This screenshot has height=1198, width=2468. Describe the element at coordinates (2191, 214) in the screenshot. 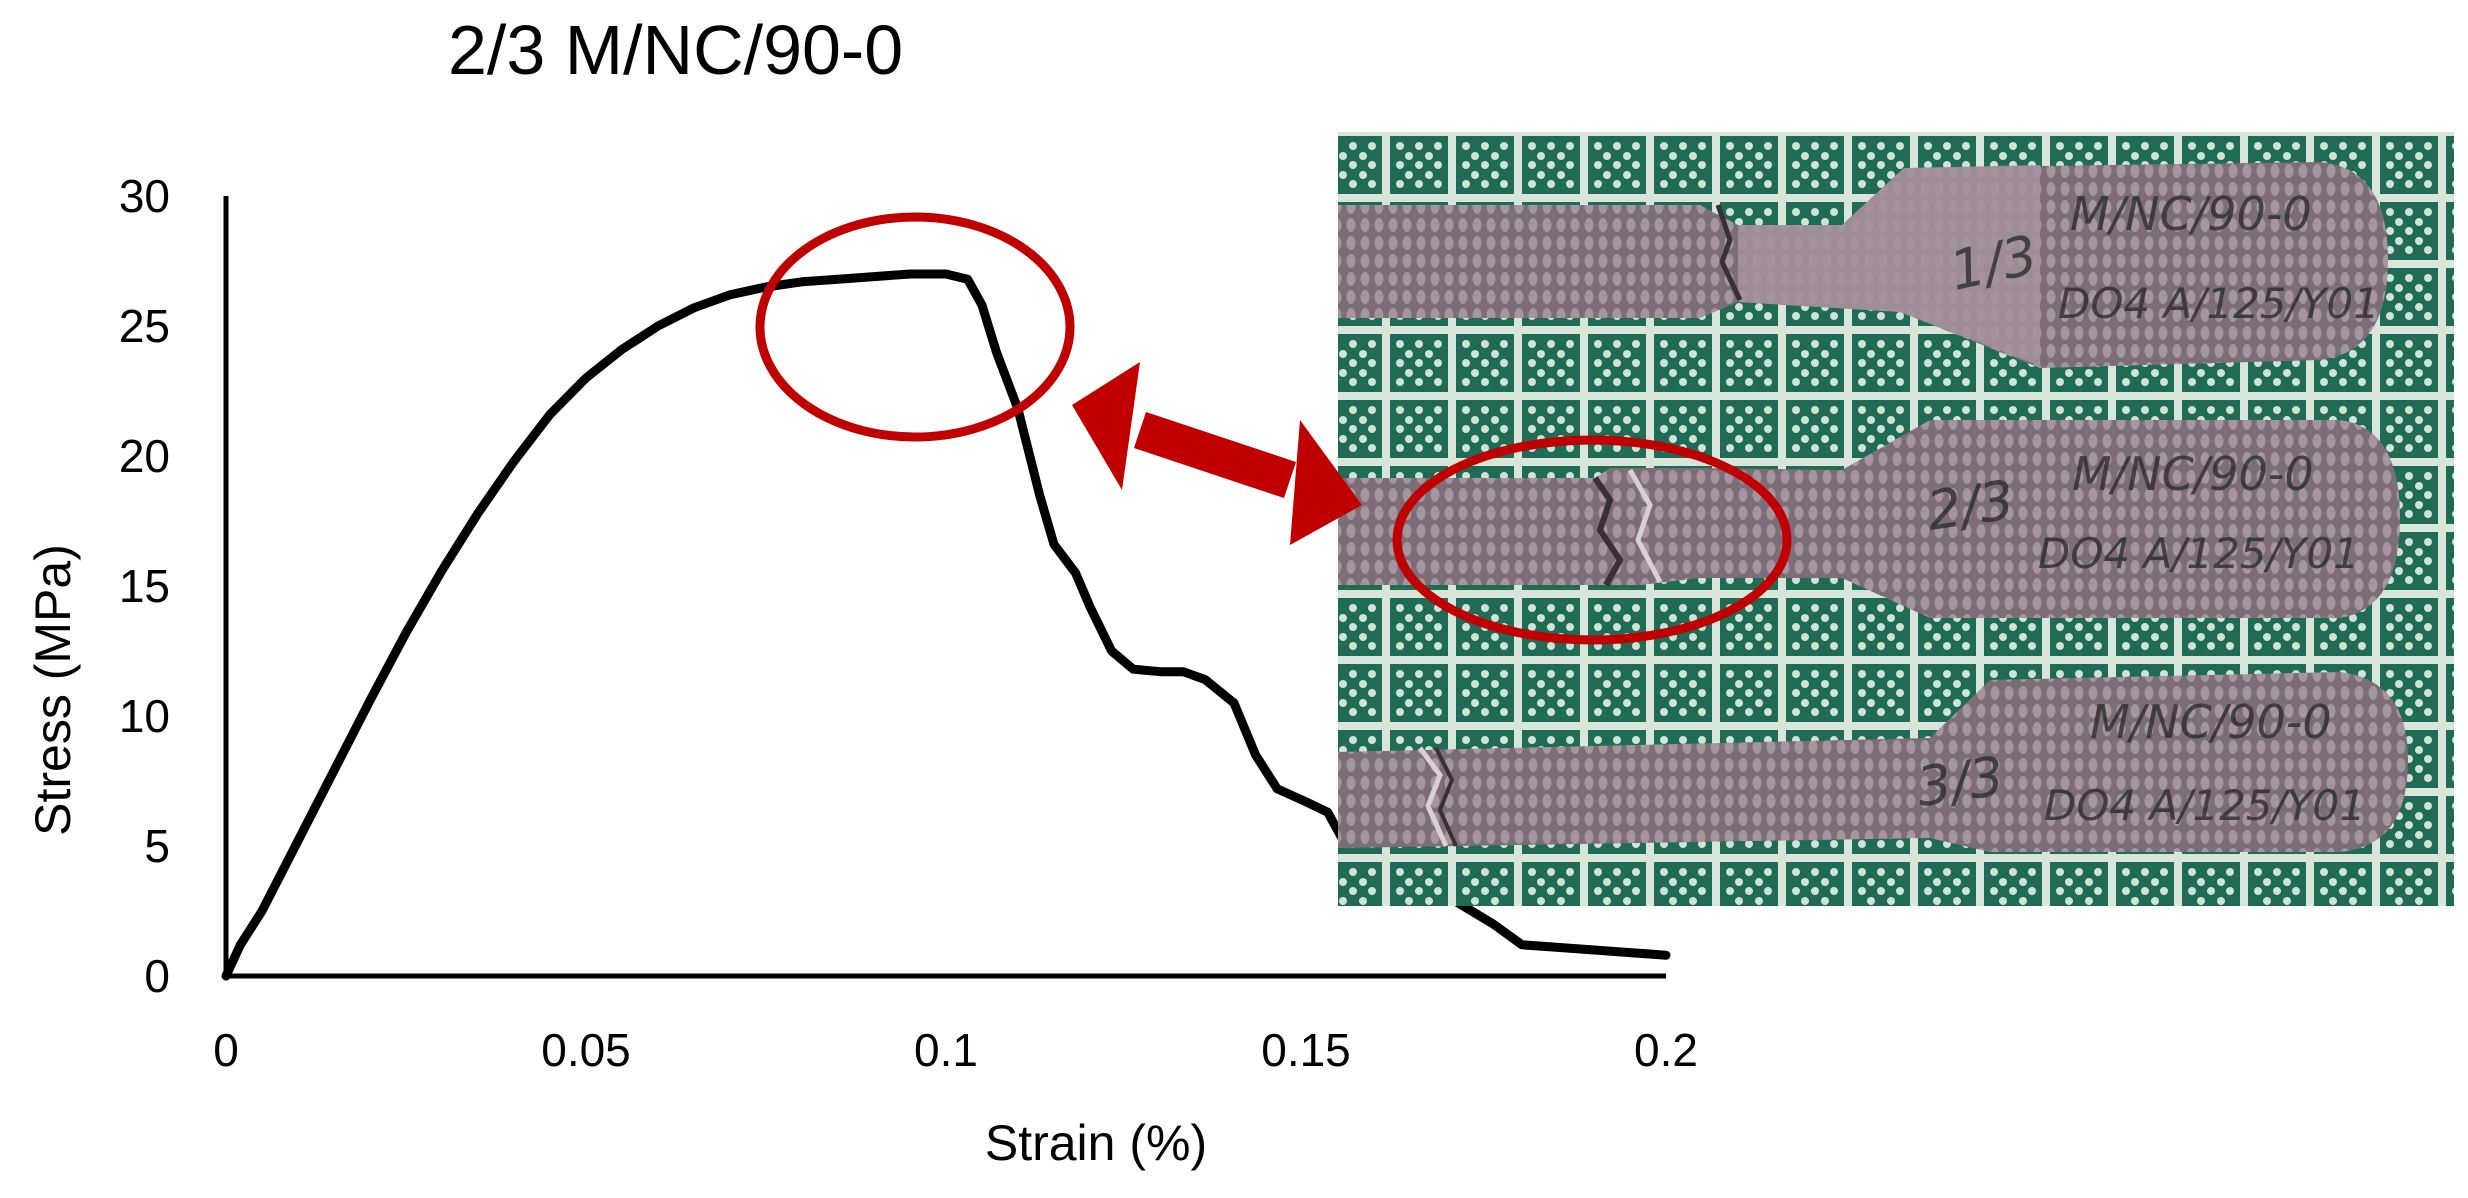

I see `specimen-1-text-line1: M/NC/90-0` at that location.